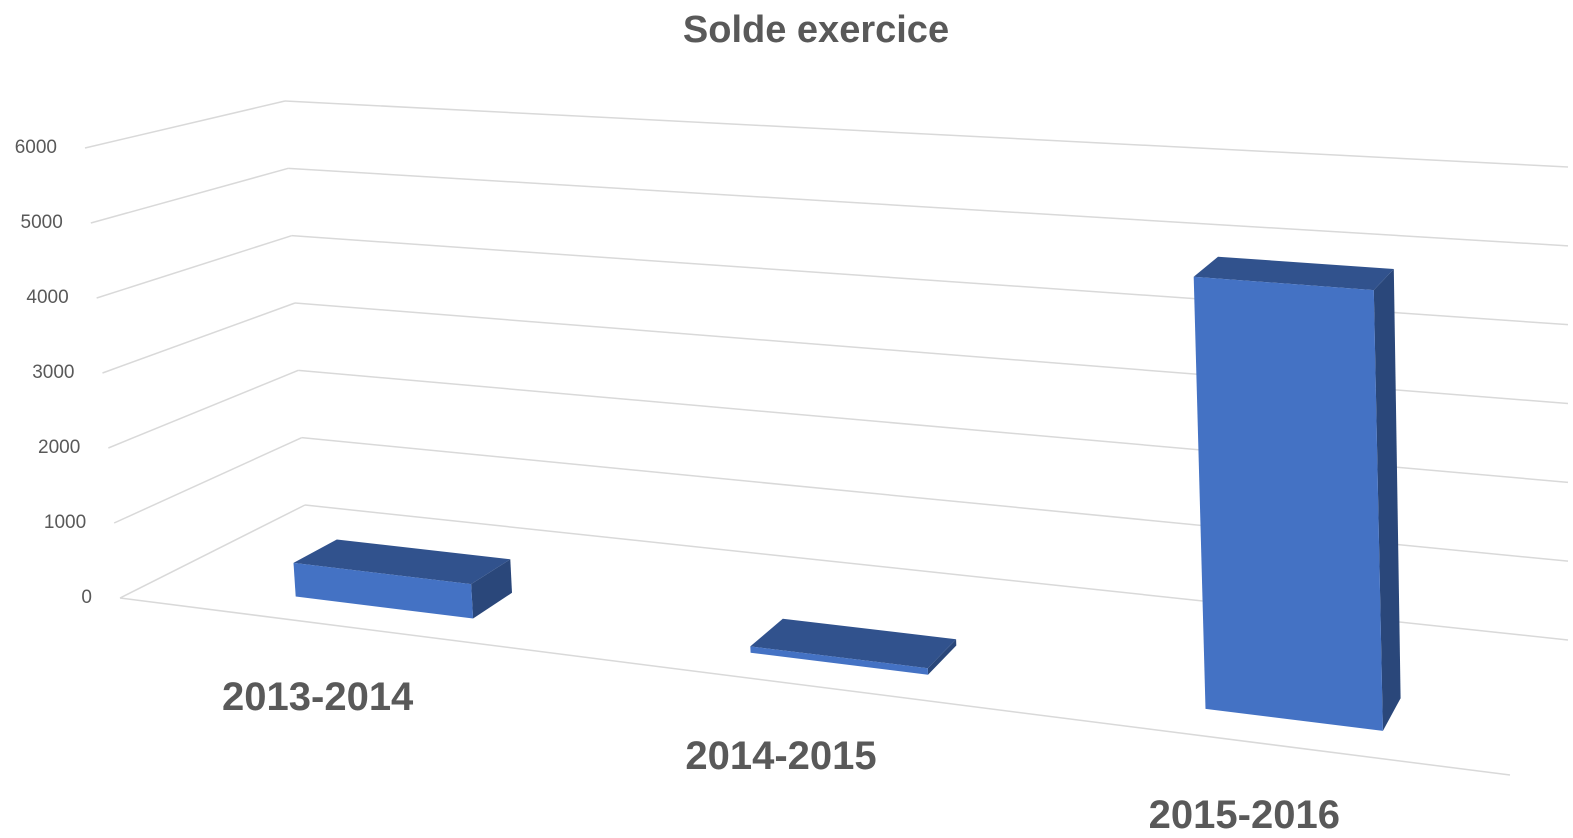 The image size is (1573, 838). What do you see at coordinates (59, 447) in the screenshot?
I see `y-tick-label: 2000` at bounding box center [59, 447].